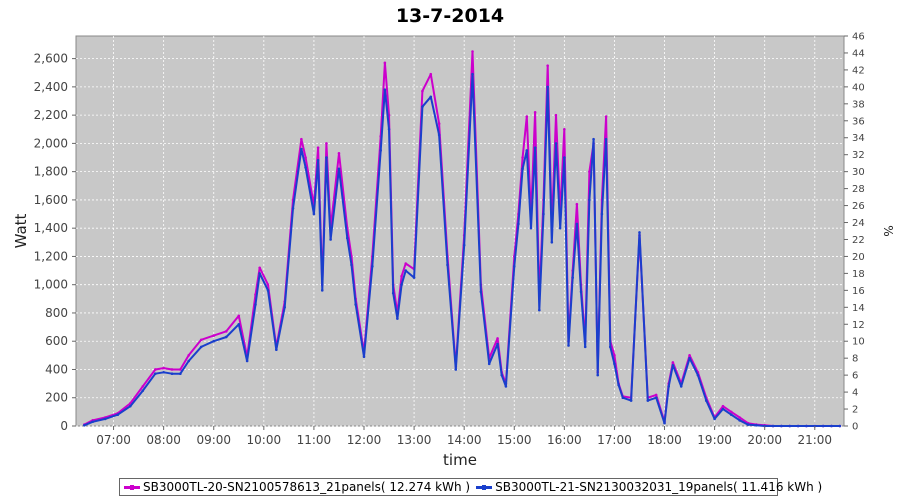 The image size is (900, 500). Describe the element at coordinates (858, 240) in the screenshot. I see `y2-tick-label-11: 22` at that location.